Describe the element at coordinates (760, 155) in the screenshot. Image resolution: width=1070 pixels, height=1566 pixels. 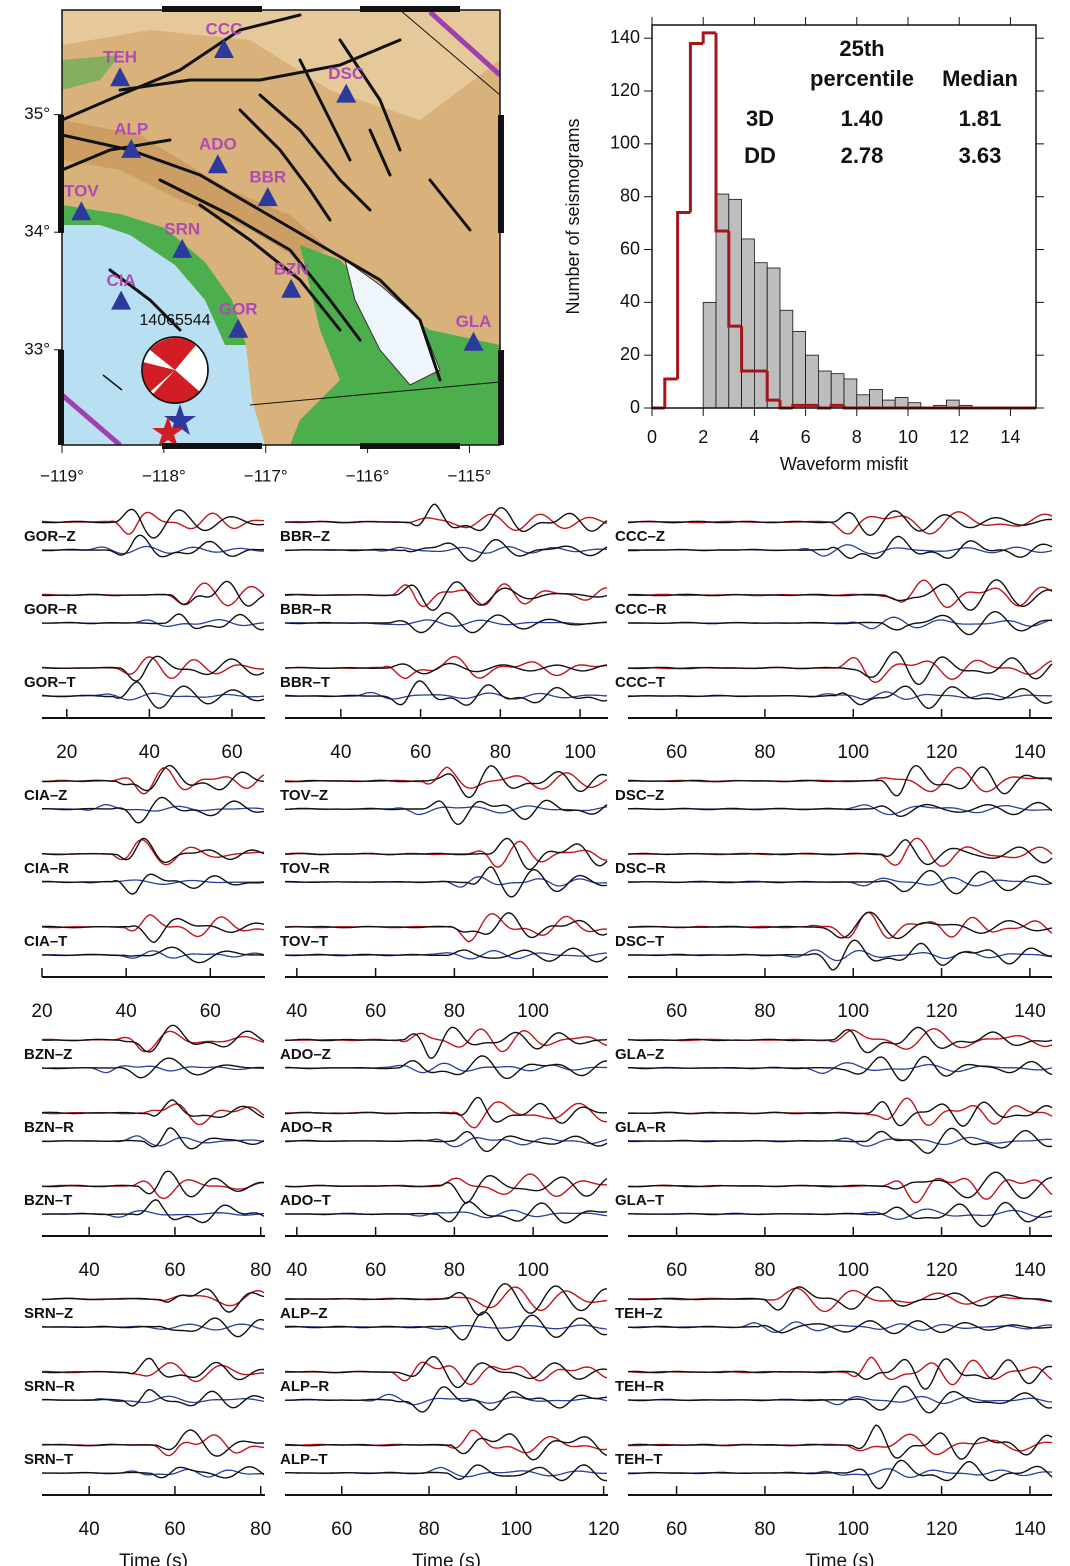
I see `table-cell: DD` at that location.